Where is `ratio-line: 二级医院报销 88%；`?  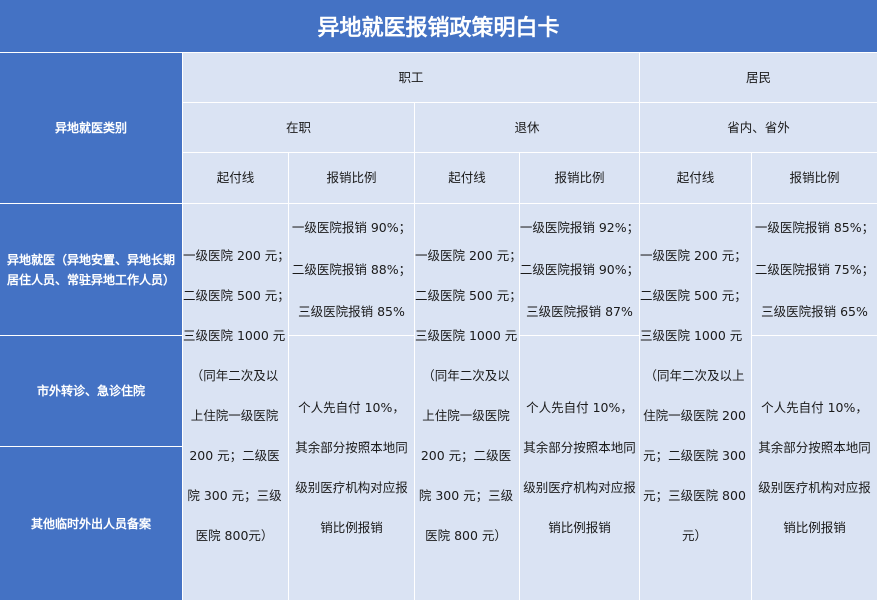
ratio-line: 二级医院报销 88%； is located at coordinates (351, 269).